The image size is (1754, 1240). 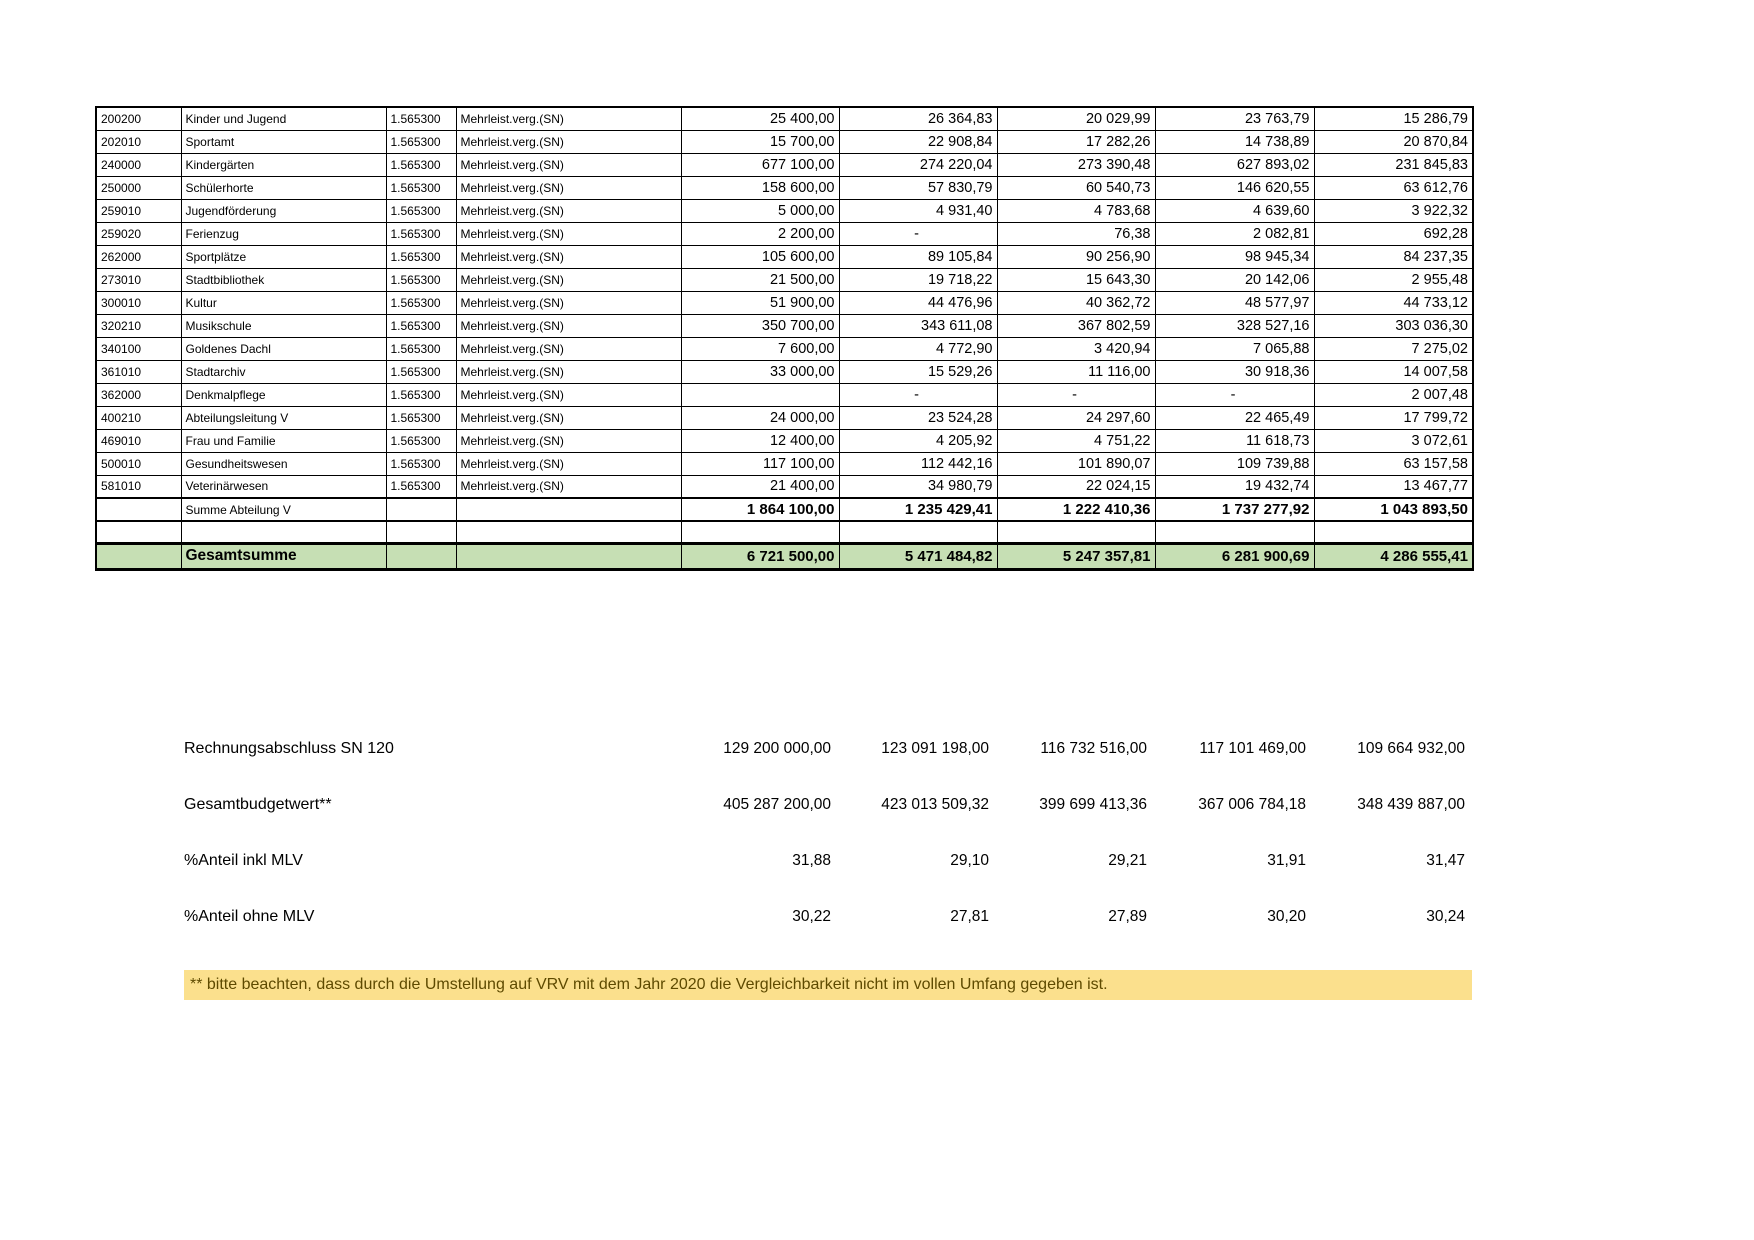 What do you see at coordinates (969, 860) in the screenshot?
I see `summary-value: 29,10` at bounding box center [969, 860].